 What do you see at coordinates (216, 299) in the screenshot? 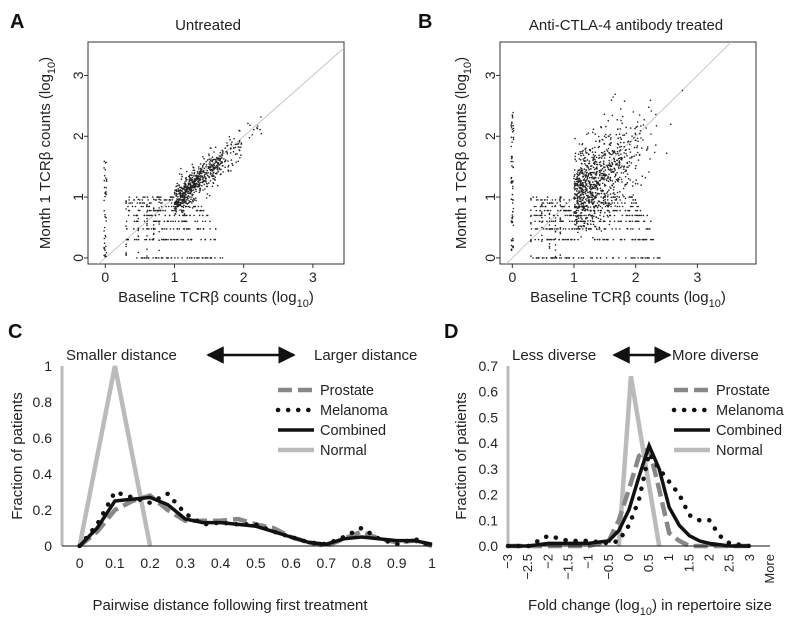
I see `panel-a-x-axis-label: Baseline TCRβ counts (log10)` at bounding box center [216, 299].